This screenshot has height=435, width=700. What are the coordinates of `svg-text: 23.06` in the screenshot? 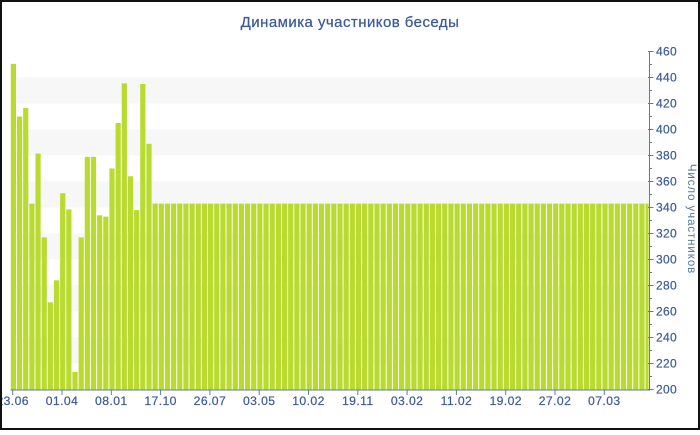 It's located at (14, 401).